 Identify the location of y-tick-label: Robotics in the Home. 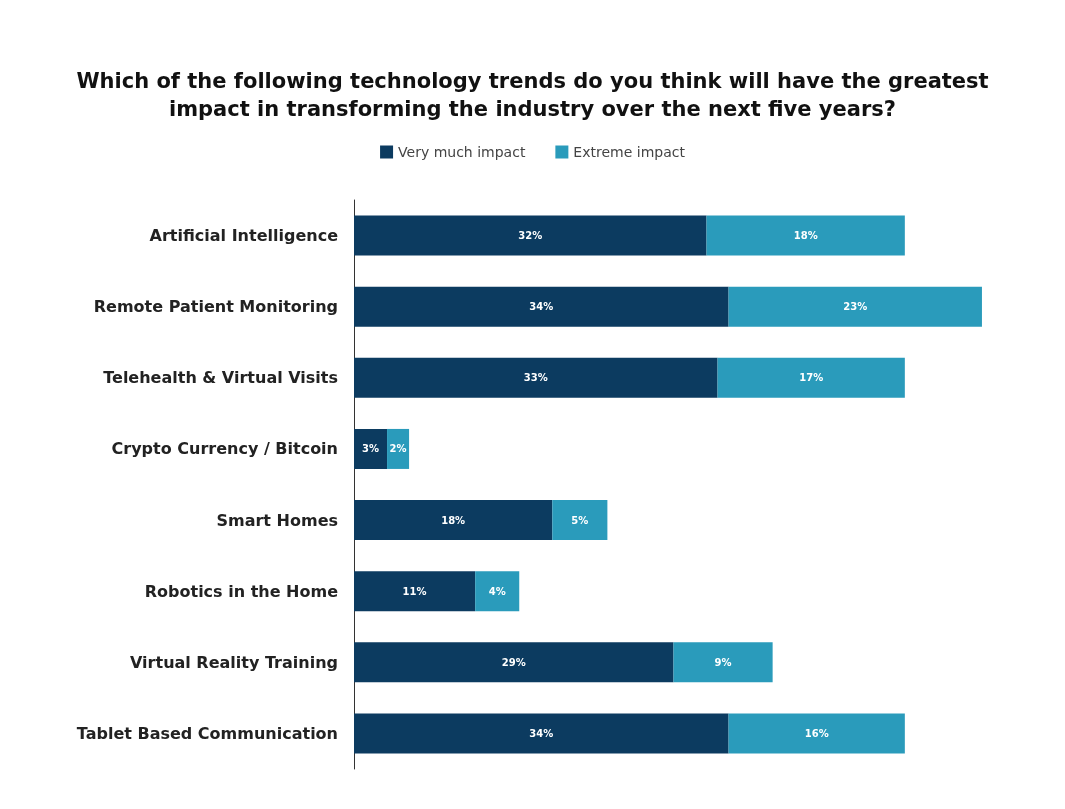
(241, 591).